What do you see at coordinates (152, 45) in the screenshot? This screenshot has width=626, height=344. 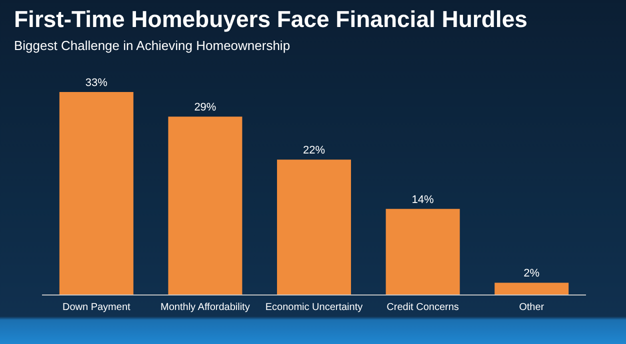 I see `chart-subtitle: Biggest Challenge in Achieving Homeownership` at bounding box center [152, 45].